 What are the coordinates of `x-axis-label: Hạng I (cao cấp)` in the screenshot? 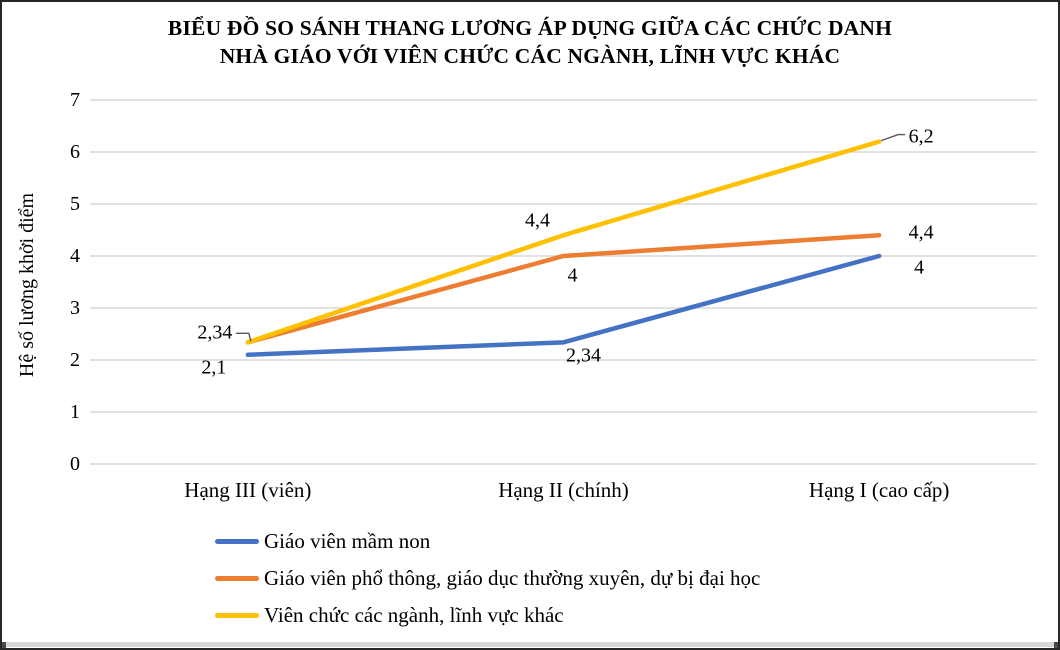 It's located at (879, 490).